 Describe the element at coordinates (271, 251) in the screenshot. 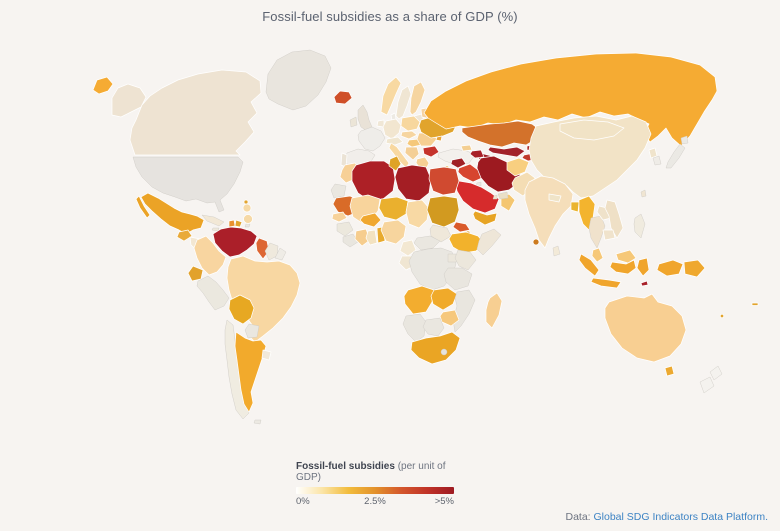

I see `country-suriname` at that location.